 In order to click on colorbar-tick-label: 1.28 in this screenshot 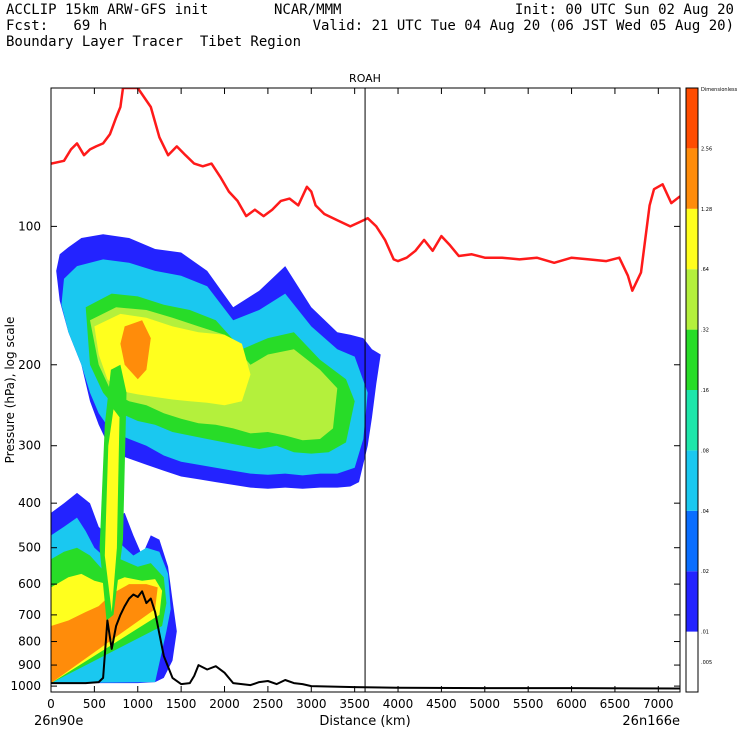, I will do `click(706, 210)`.